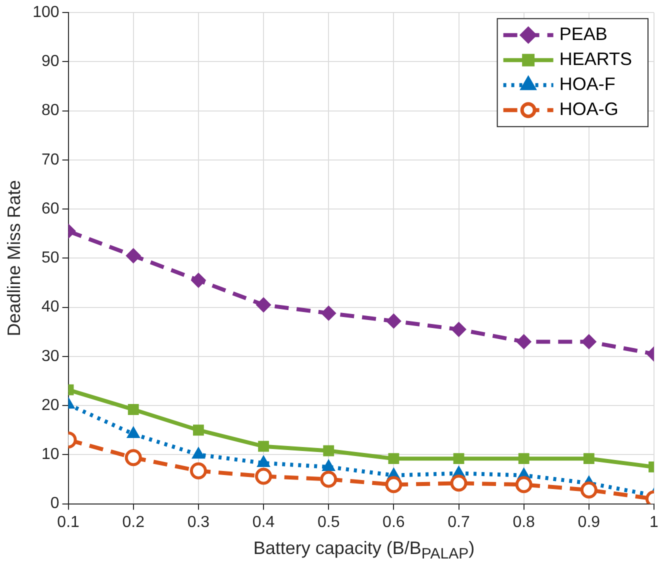 This screenshot has width=668, height=570. I want to click on y-tick-label: 30, so click(51, 356).